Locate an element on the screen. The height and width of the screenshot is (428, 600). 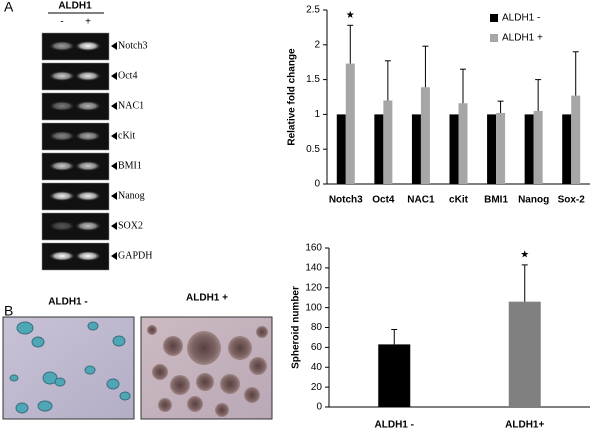
x-tick-label: Nanog is located at coordinates (533, 200).